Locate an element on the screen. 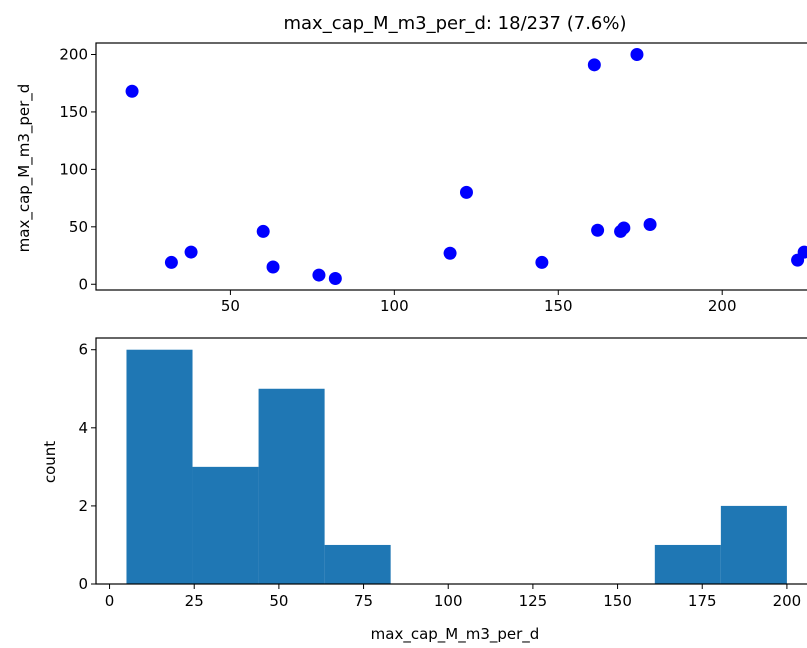  scatter-y-axis-label: max_cap_M_m3_per_d is located at coordinates (24, 168).